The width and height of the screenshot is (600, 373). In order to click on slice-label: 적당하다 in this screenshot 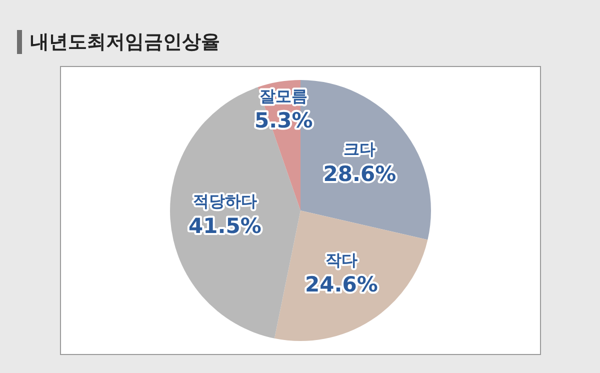, I will do `click(224, 201)`.